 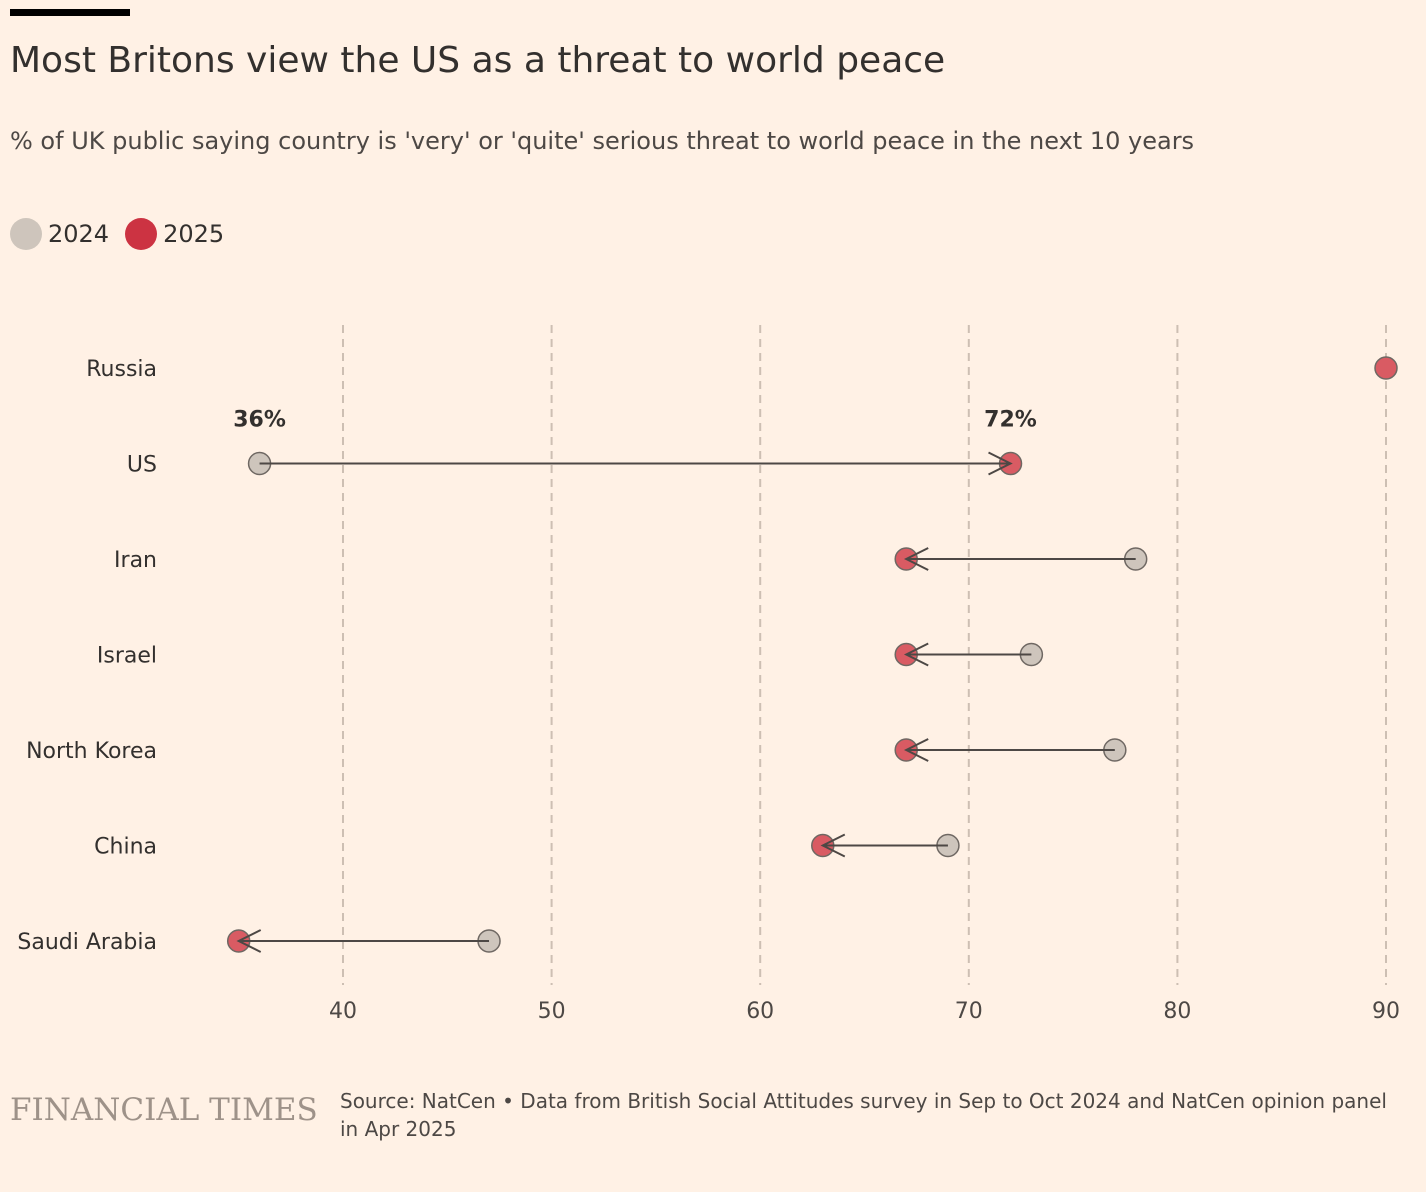 What do you see at coordinates (1177, 1011) in the screenshot?
I see `x-tick-label: 80` at bounding box center [1177, 1011].